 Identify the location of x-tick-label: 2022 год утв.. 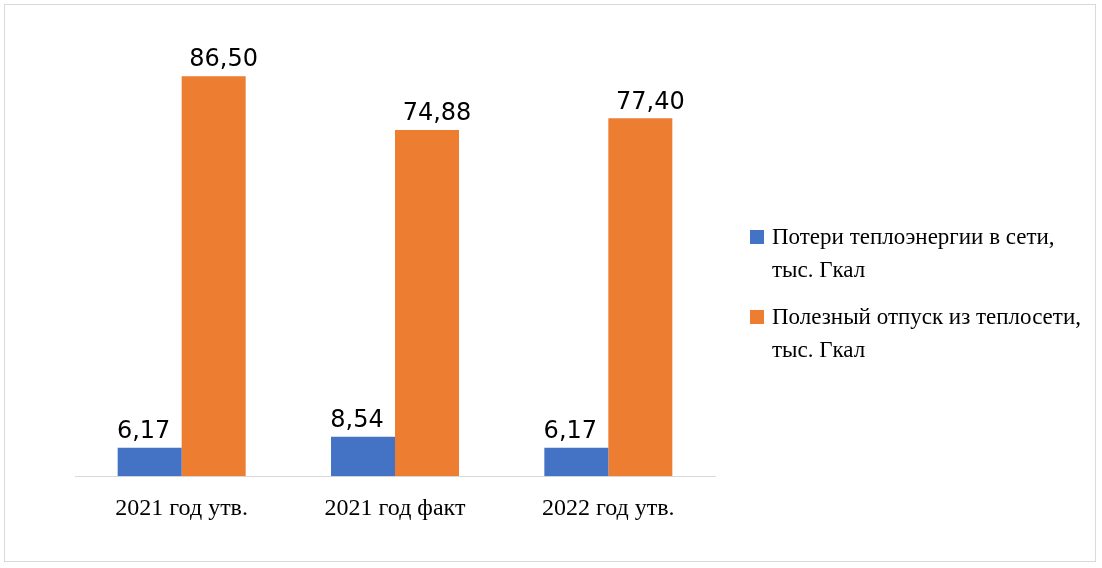
(608, 506).